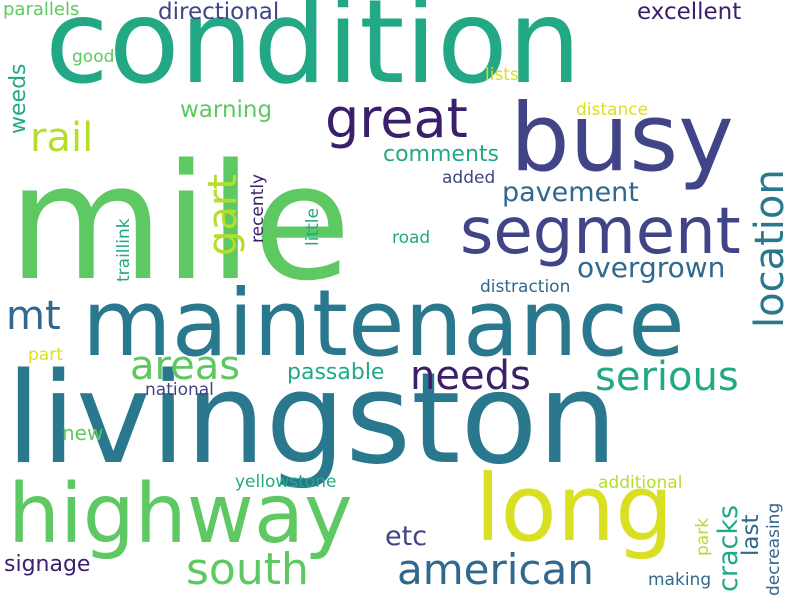  I want to click on word-highway: highway, so click(180, 514).